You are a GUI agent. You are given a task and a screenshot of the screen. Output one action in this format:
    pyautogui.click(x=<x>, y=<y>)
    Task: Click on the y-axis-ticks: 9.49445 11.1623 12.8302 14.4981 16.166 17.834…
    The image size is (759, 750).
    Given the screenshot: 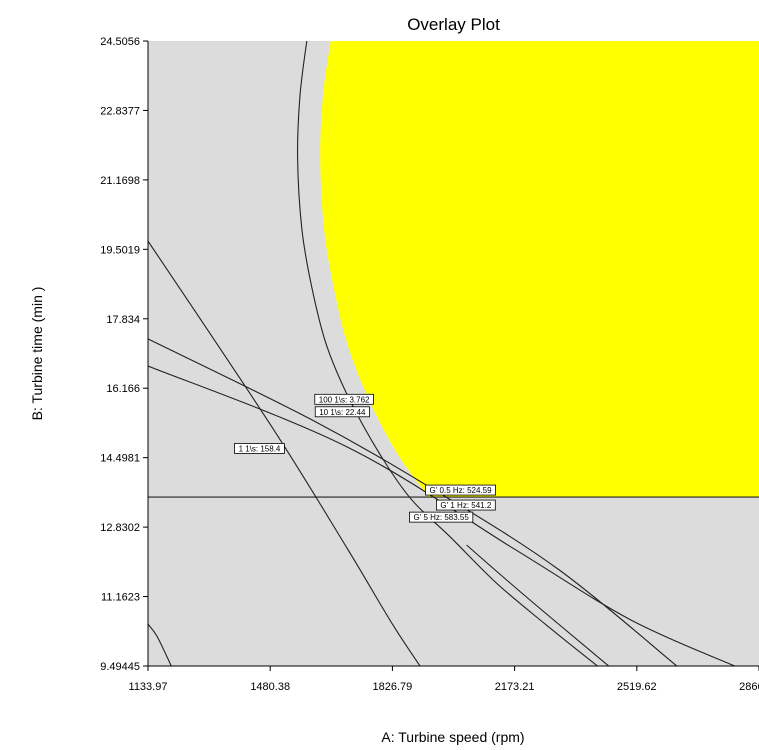 What is the action you would take?
    pyautogui.click(x=124, y=354)
    